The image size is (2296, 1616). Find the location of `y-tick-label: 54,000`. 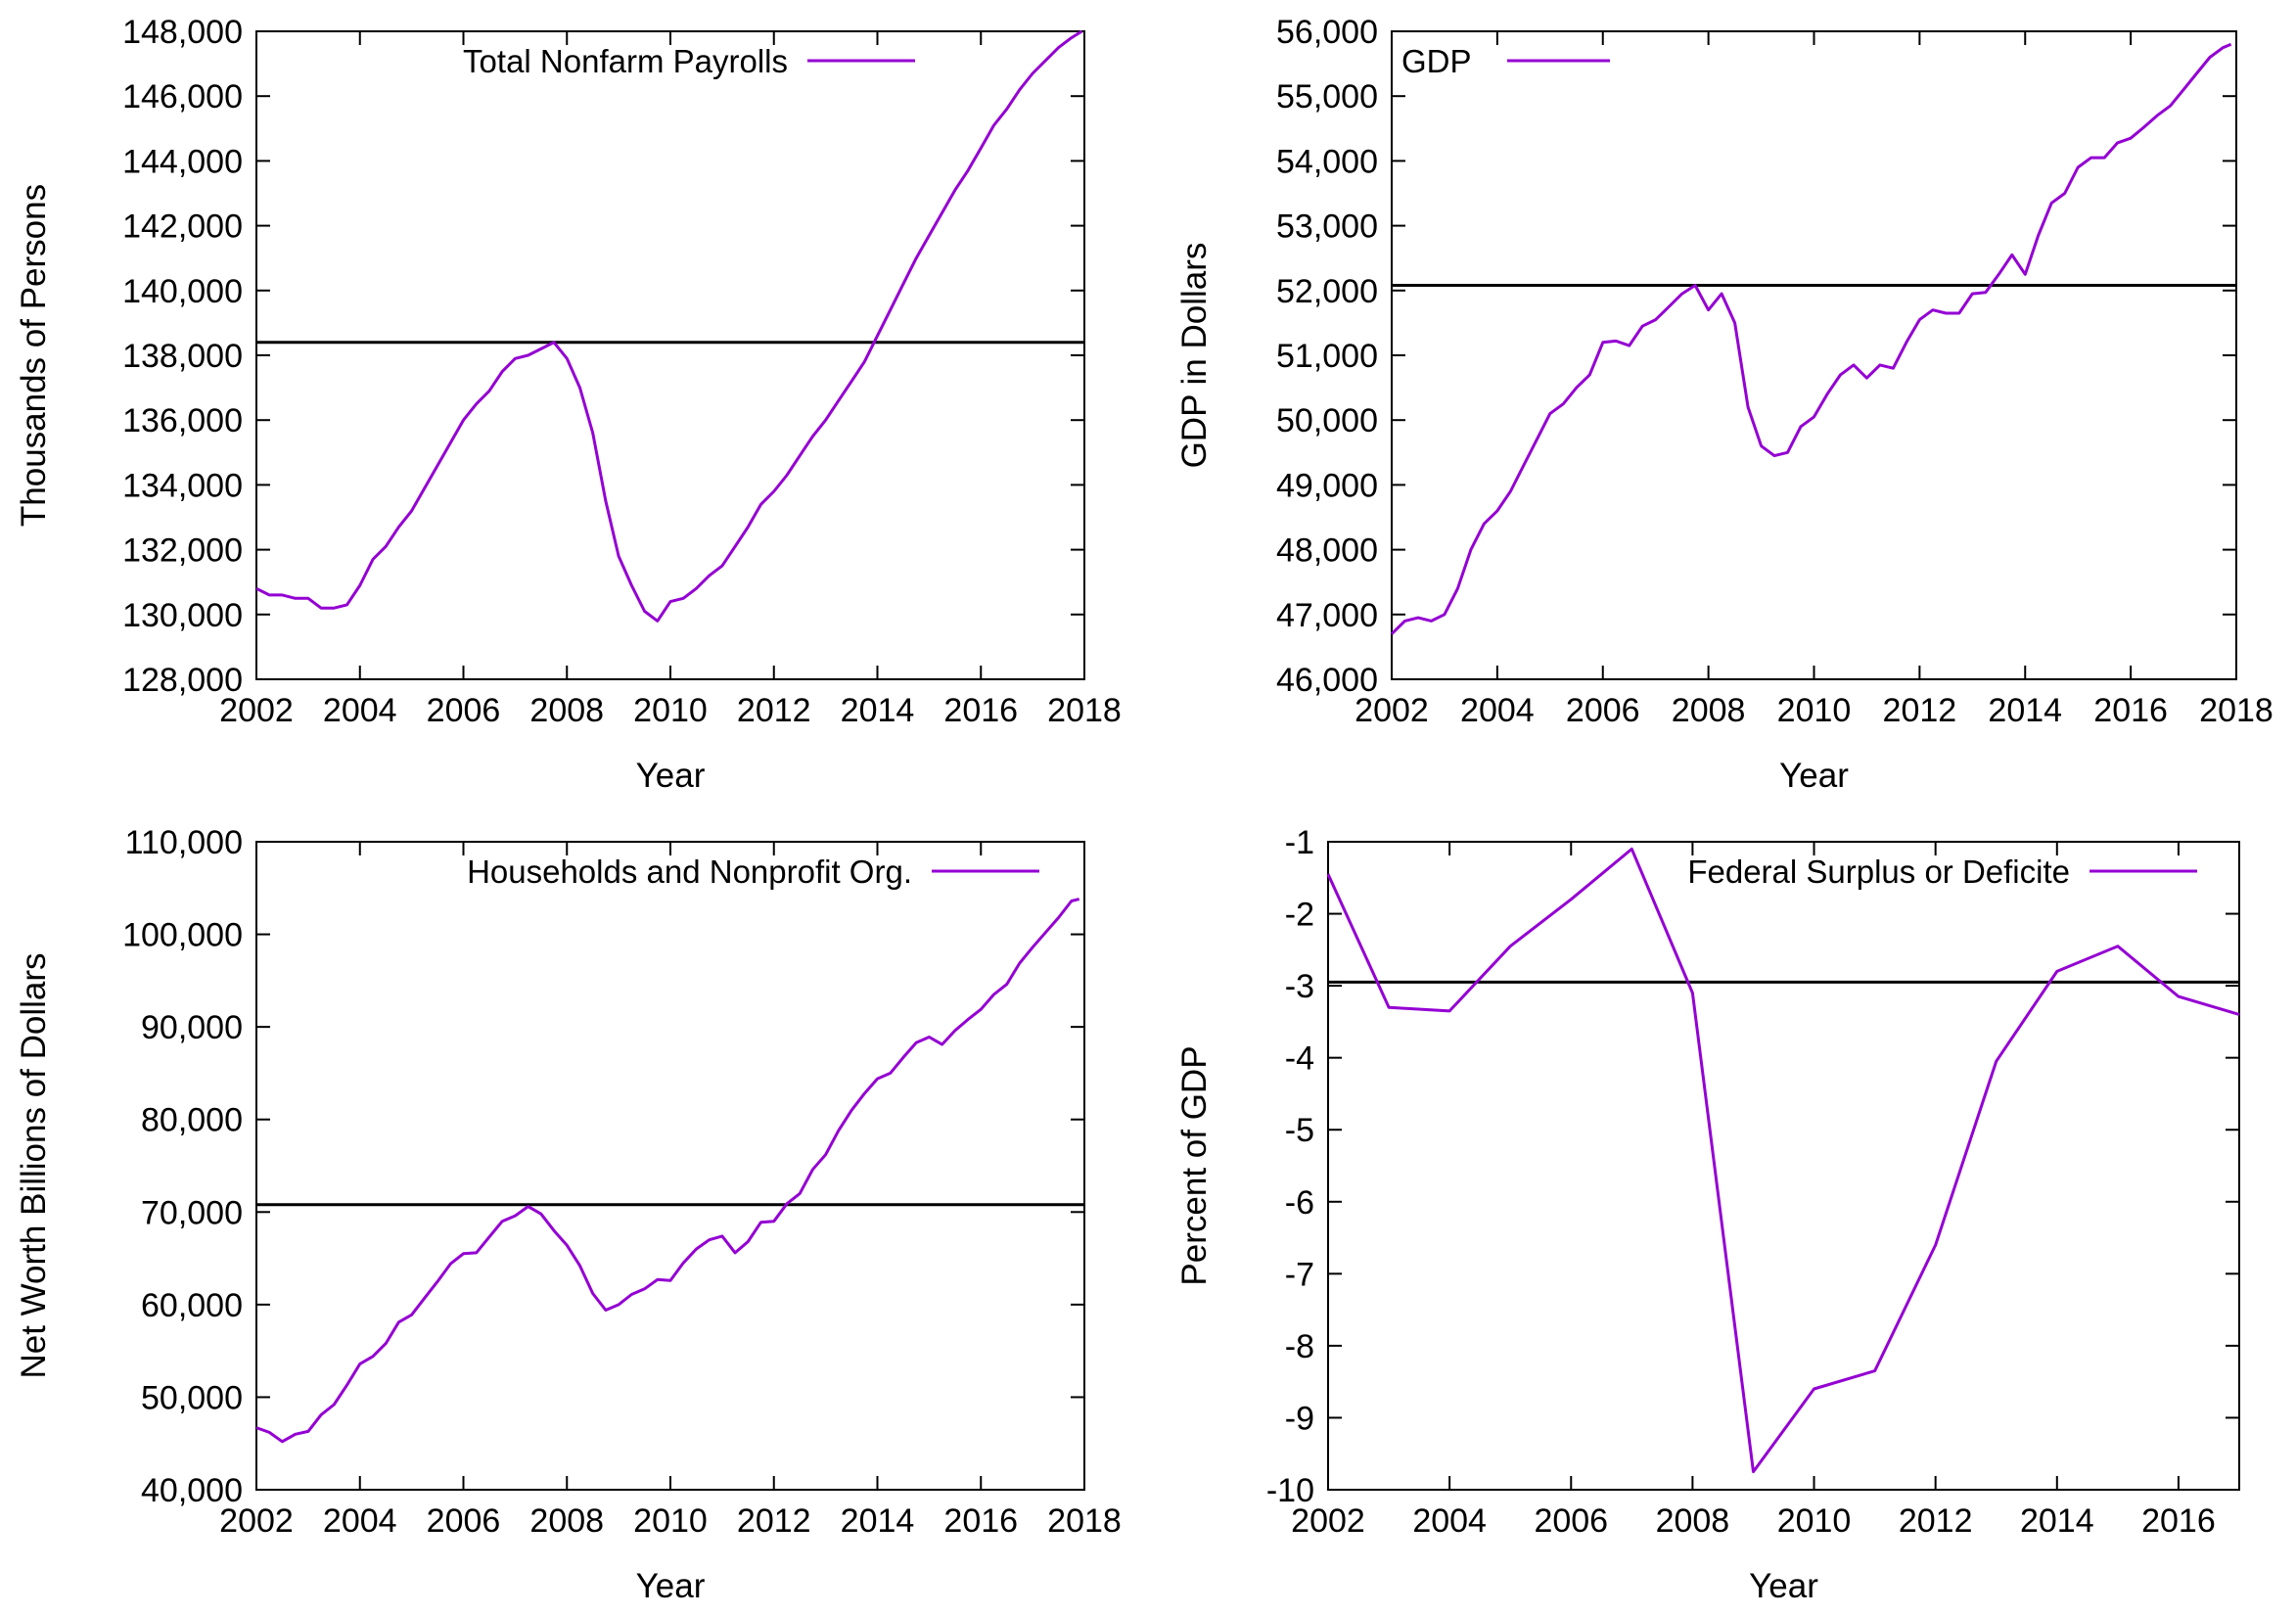

y-tick-label: 54,000 is located at coordinates (1327, 161).